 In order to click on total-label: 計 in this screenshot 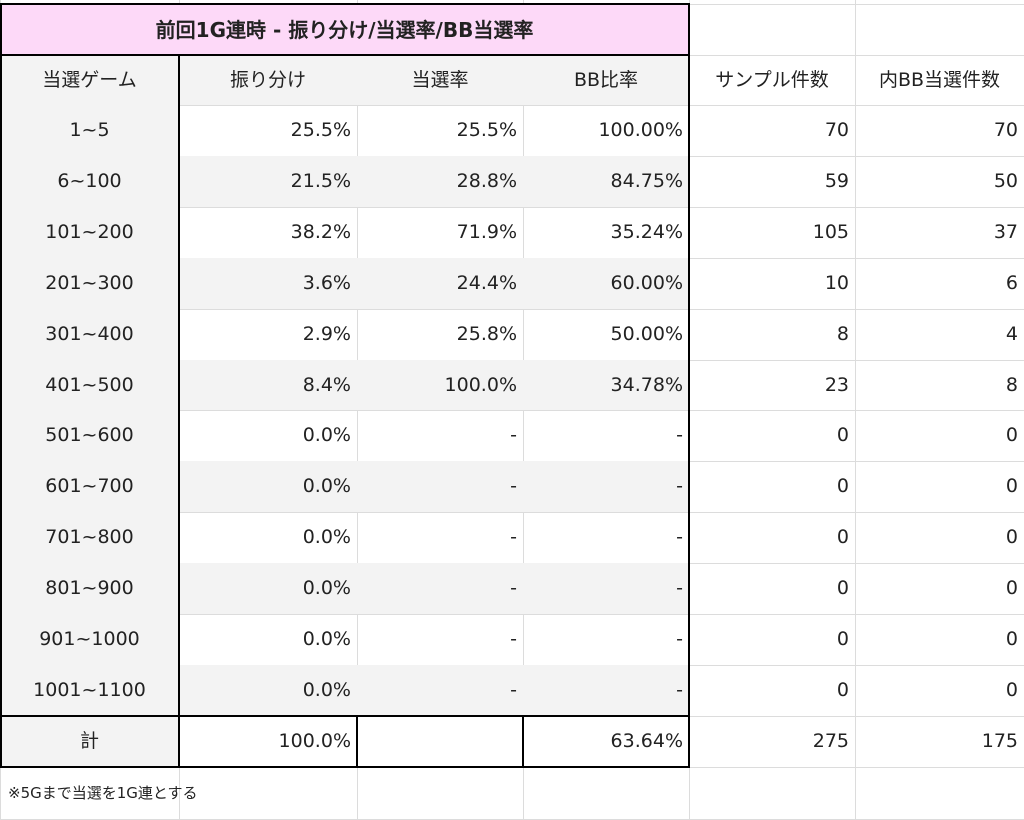, I will do `click(89, 741)`.